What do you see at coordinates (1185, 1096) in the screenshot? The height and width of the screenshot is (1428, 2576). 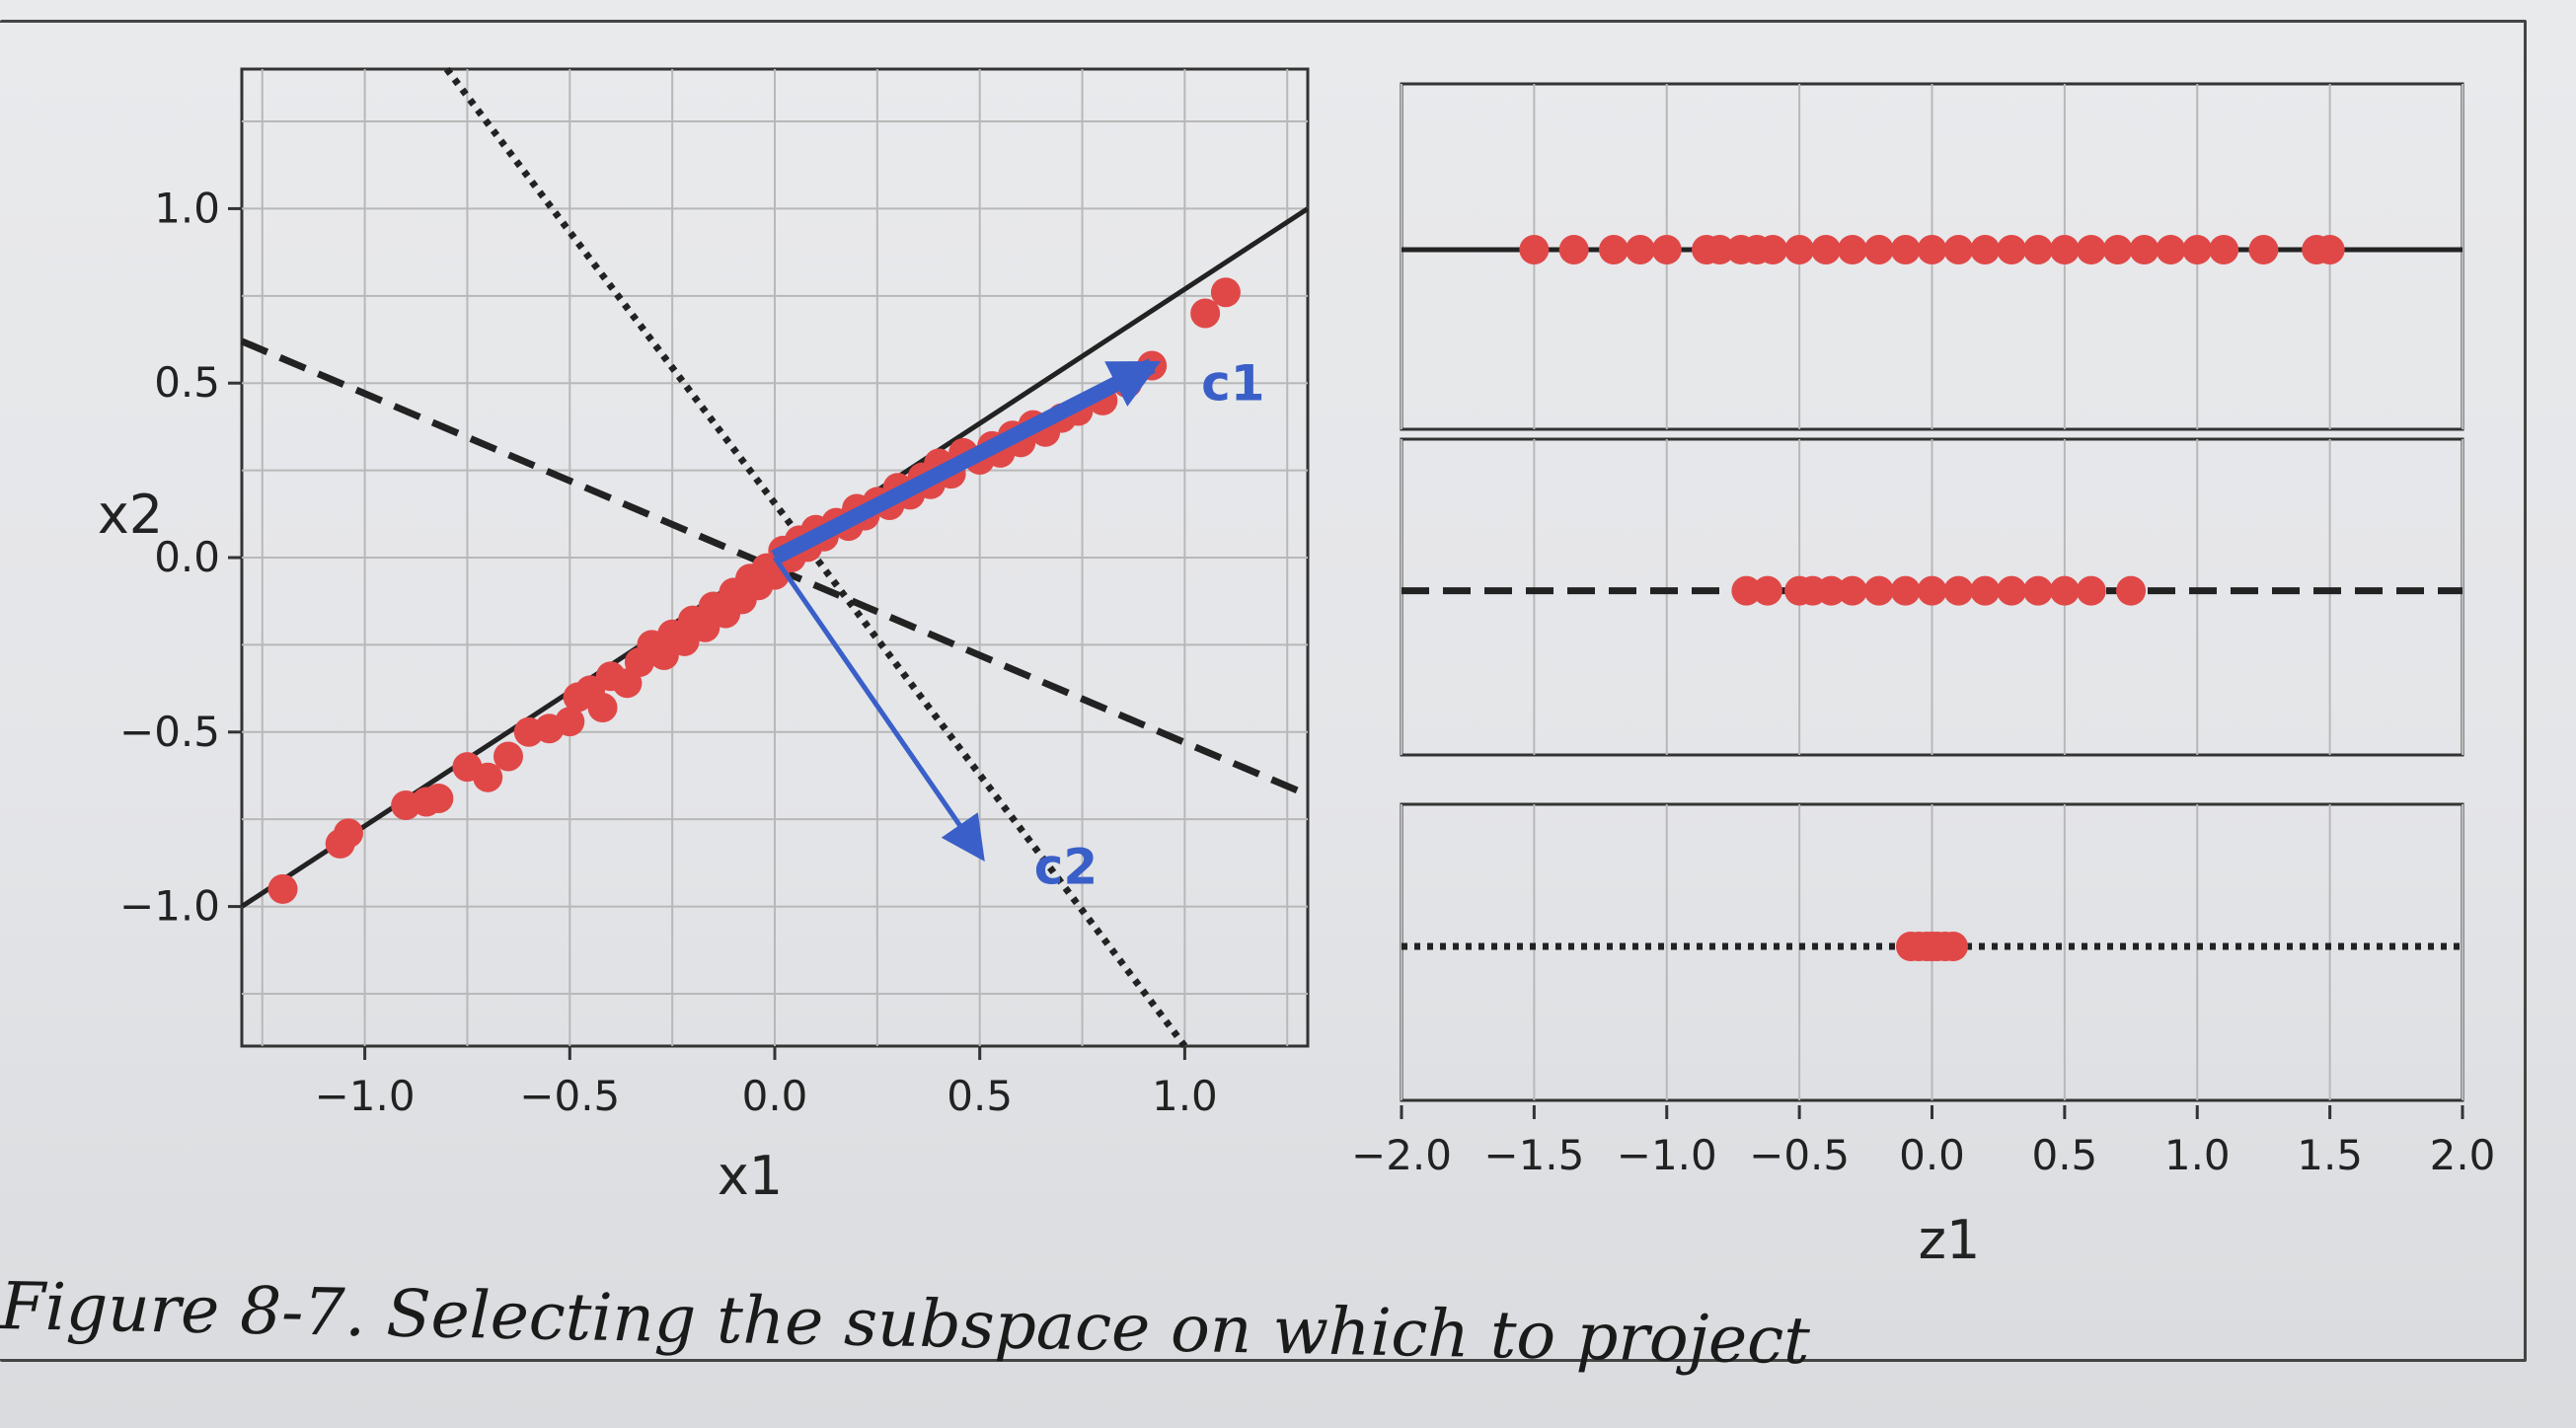 I see `left-xtick-label-4: 1.0` at bounding box center [1185, 1096].